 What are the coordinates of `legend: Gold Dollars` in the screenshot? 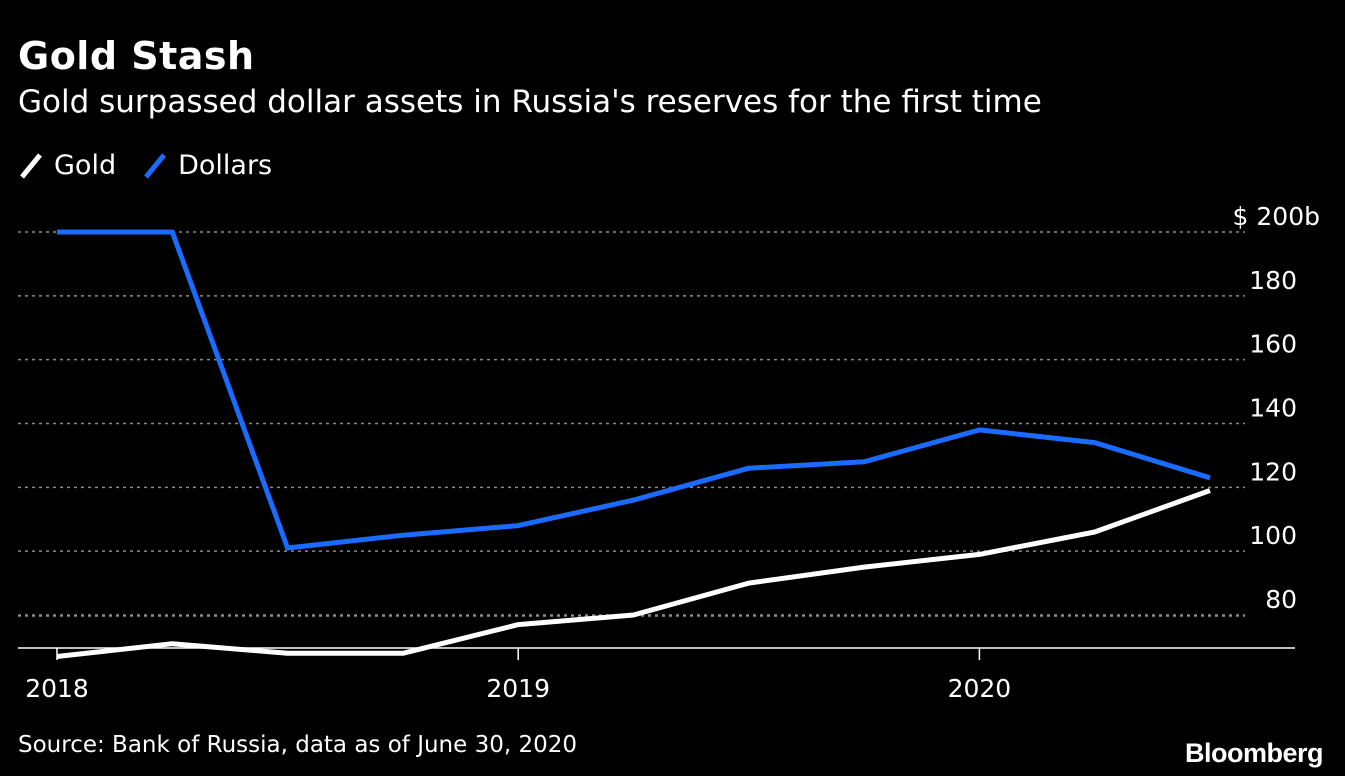 It's located at (158, 165).